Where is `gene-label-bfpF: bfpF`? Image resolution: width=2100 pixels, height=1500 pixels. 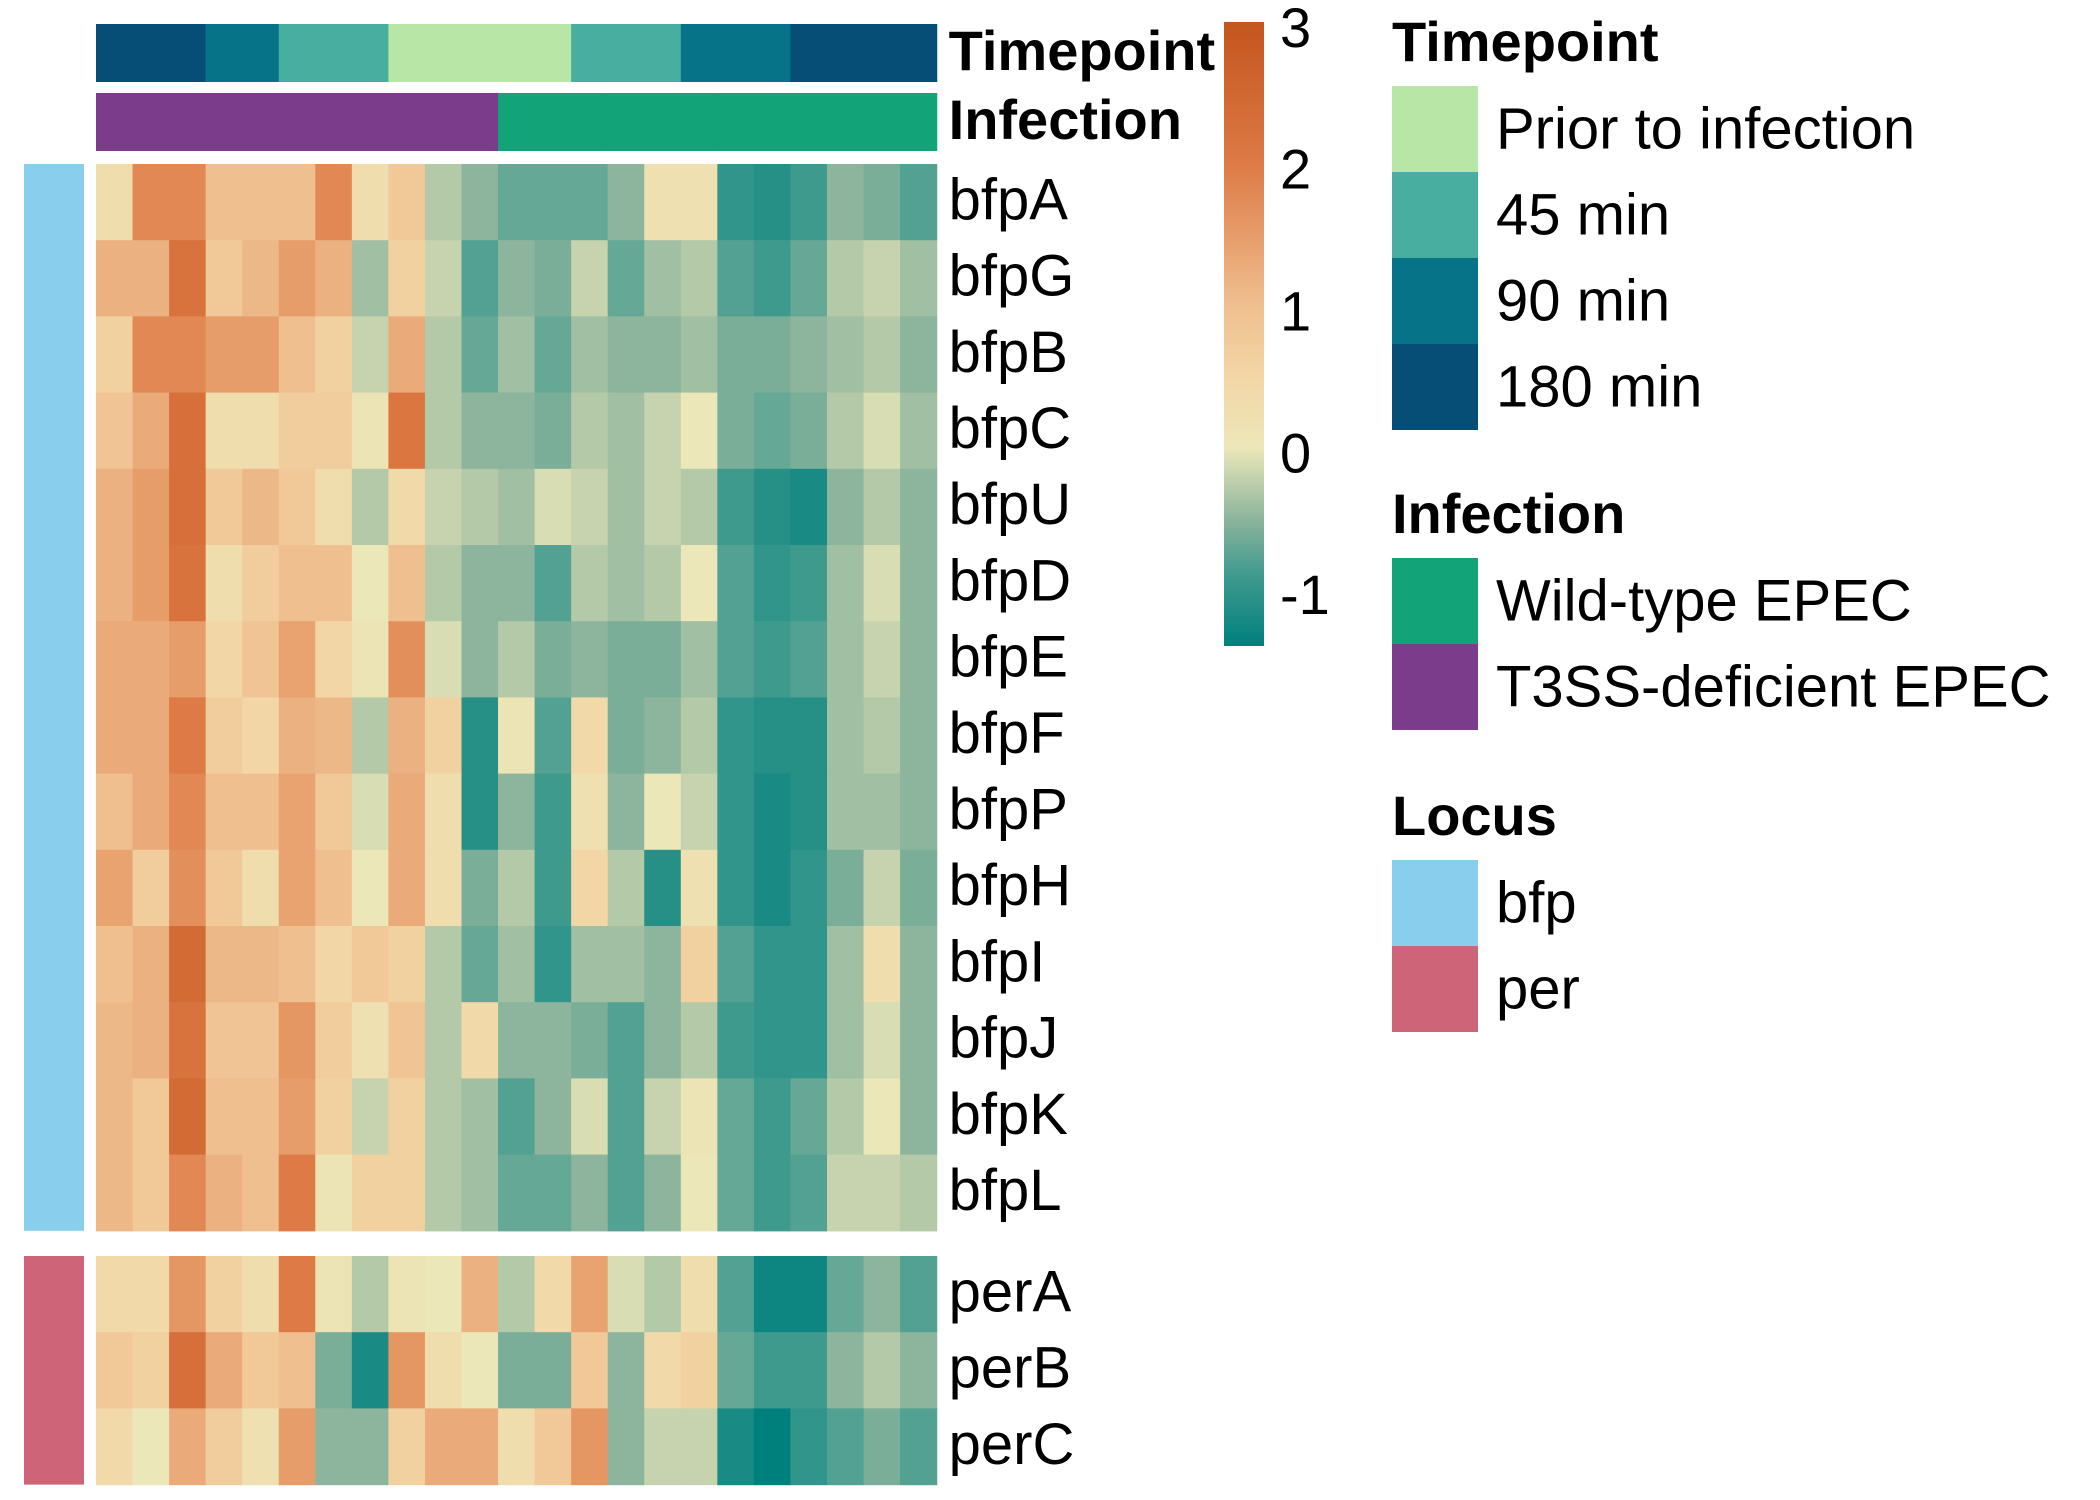
gene-label-bfpF: bfpF is located at coordinates (1007, 733).